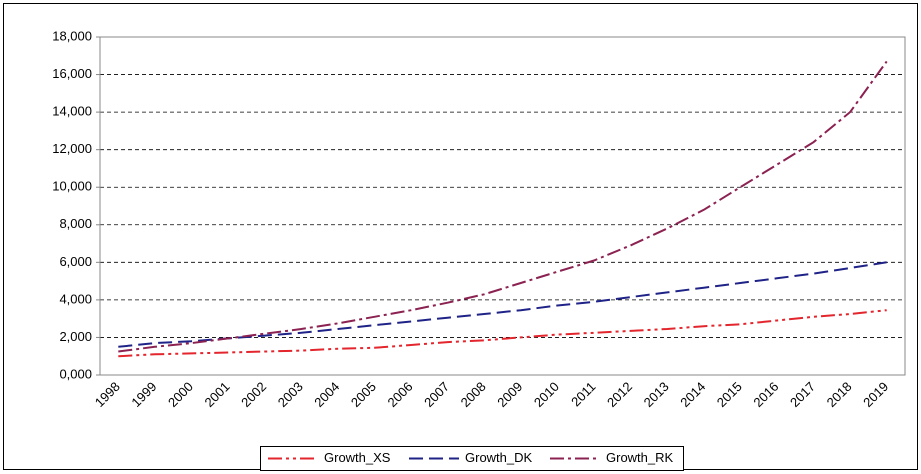  What do you see at coordinates (75, 223) in the screenshot?
I see `y-tick-label: 8,000` at bounding box center [75, 223].